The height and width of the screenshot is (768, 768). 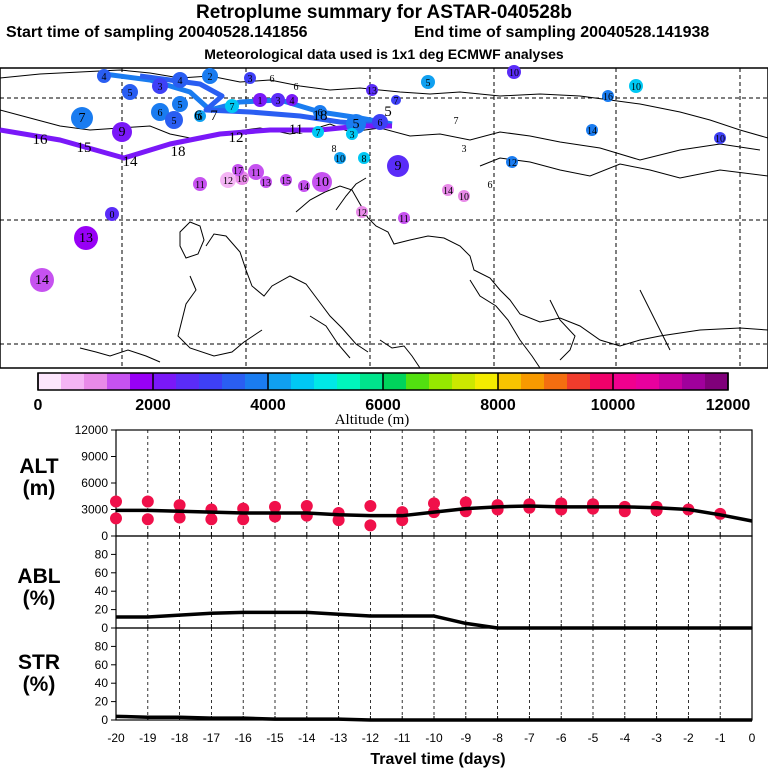 What do you see at coordinates (39, 488) in the screenshot?
I see `alt-axis-label-unit: (m)` at bounding box center [39, 488].